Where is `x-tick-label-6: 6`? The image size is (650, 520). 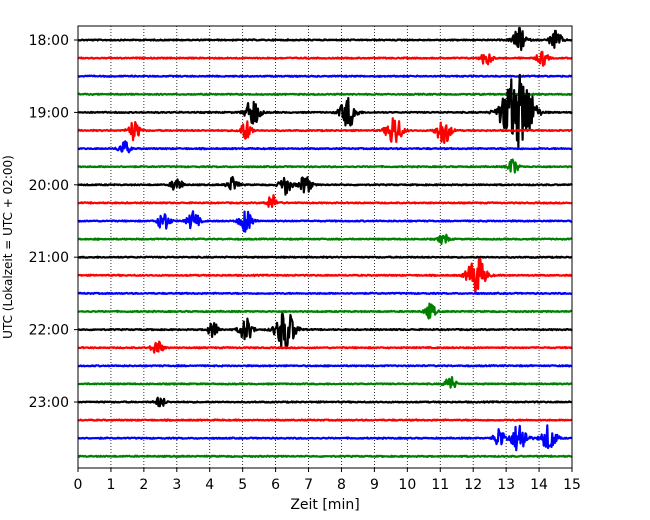 x-tick-label-6: 6 is located at coordinates (275, 485).